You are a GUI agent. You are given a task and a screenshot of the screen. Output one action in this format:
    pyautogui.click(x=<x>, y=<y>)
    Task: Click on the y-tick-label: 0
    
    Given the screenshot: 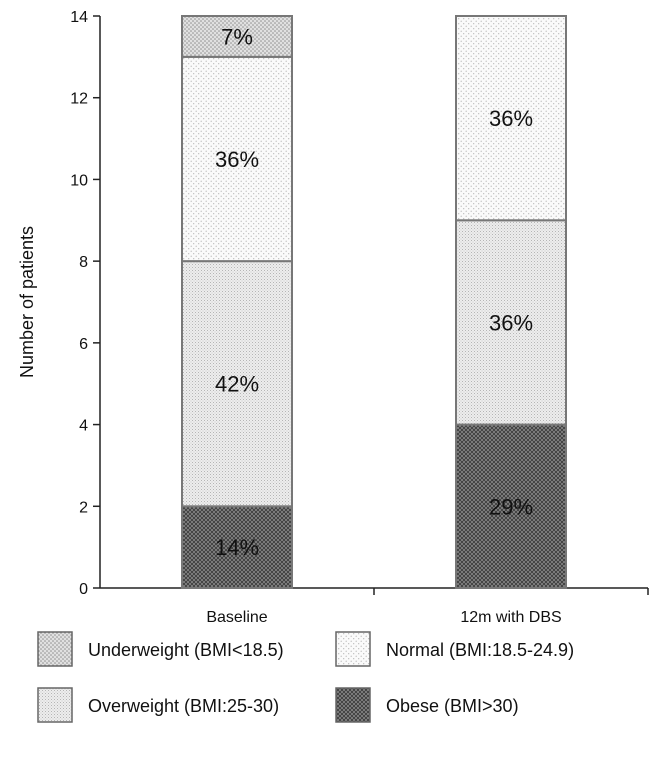 What is the action you would take?
    pyautogui.click(x=83, y=589)
    